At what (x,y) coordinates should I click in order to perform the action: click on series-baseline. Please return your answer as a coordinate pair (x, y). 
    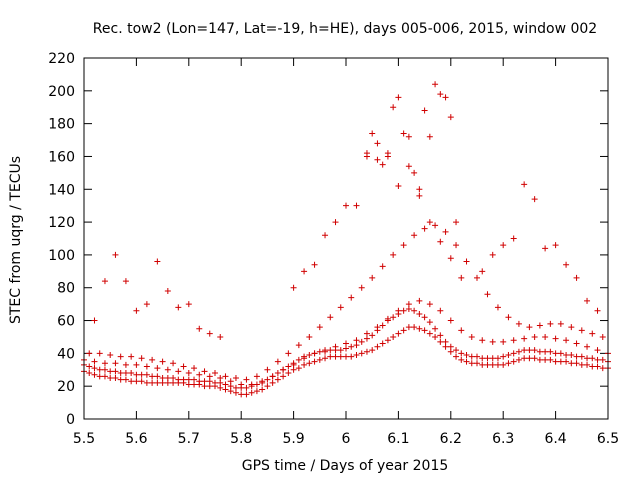
    Looking at the image, I should click on (346, 361).